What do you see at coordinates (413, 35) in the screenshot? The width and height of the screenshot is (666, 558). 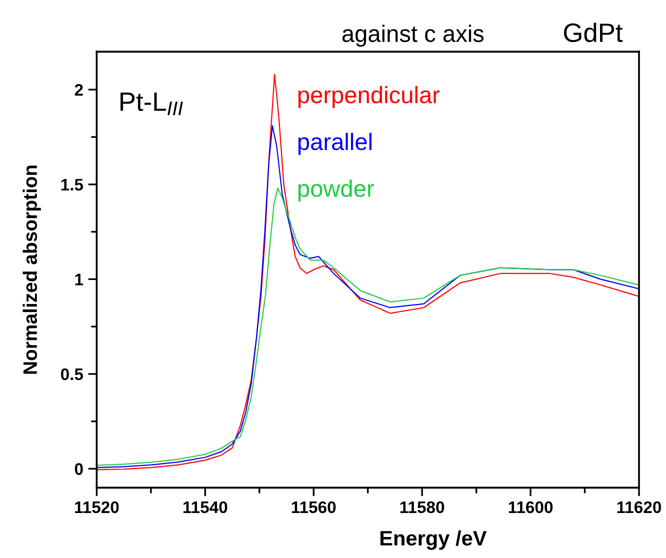 I see `chart-title: against c axis` at bounding box center [413, 35].